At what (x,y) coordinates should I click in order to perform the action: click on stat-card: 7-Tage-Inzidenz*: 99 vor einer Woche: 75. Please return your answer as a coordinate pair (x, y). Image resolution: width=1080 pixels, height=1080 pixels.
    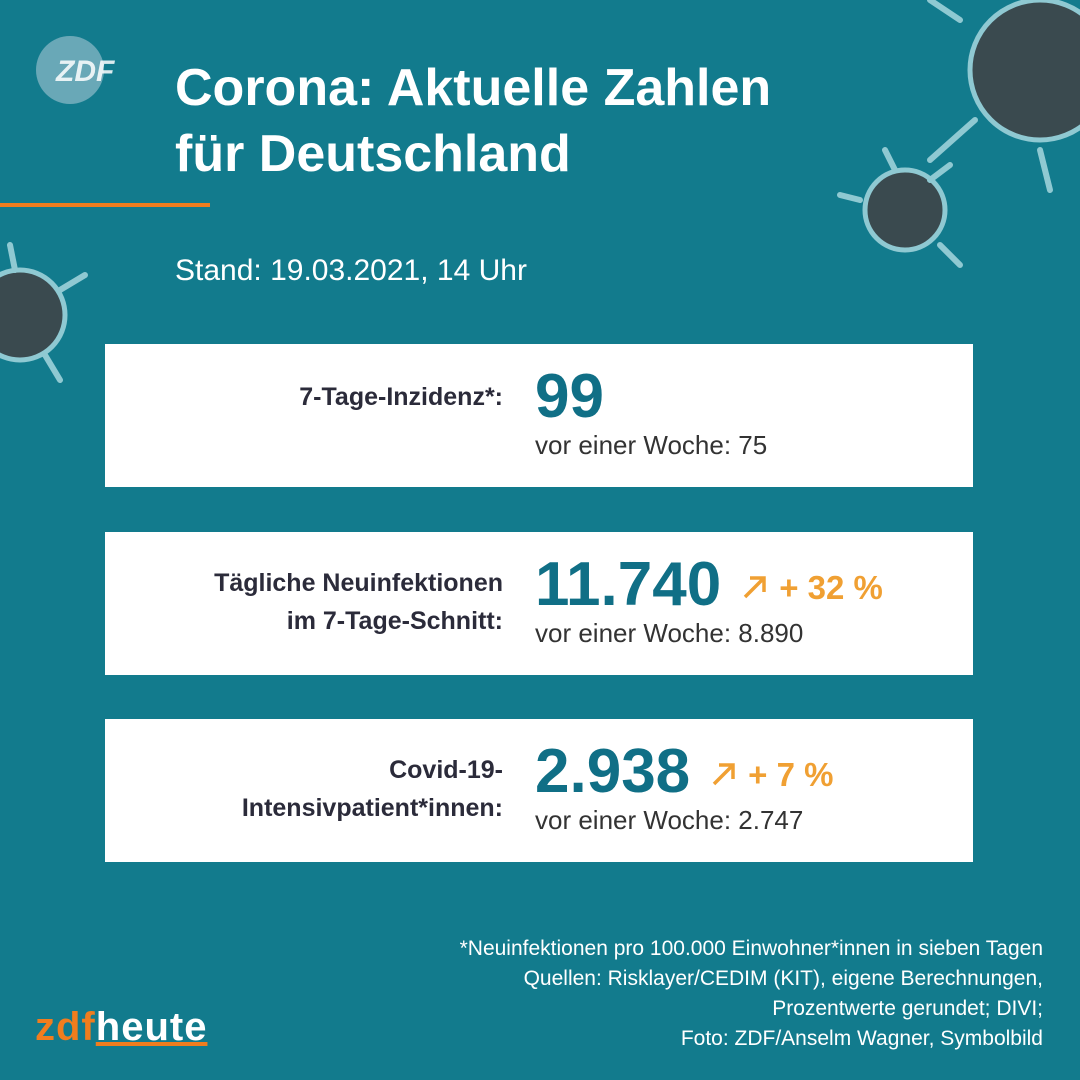
    Looking at the image, I should click on (539, 415).